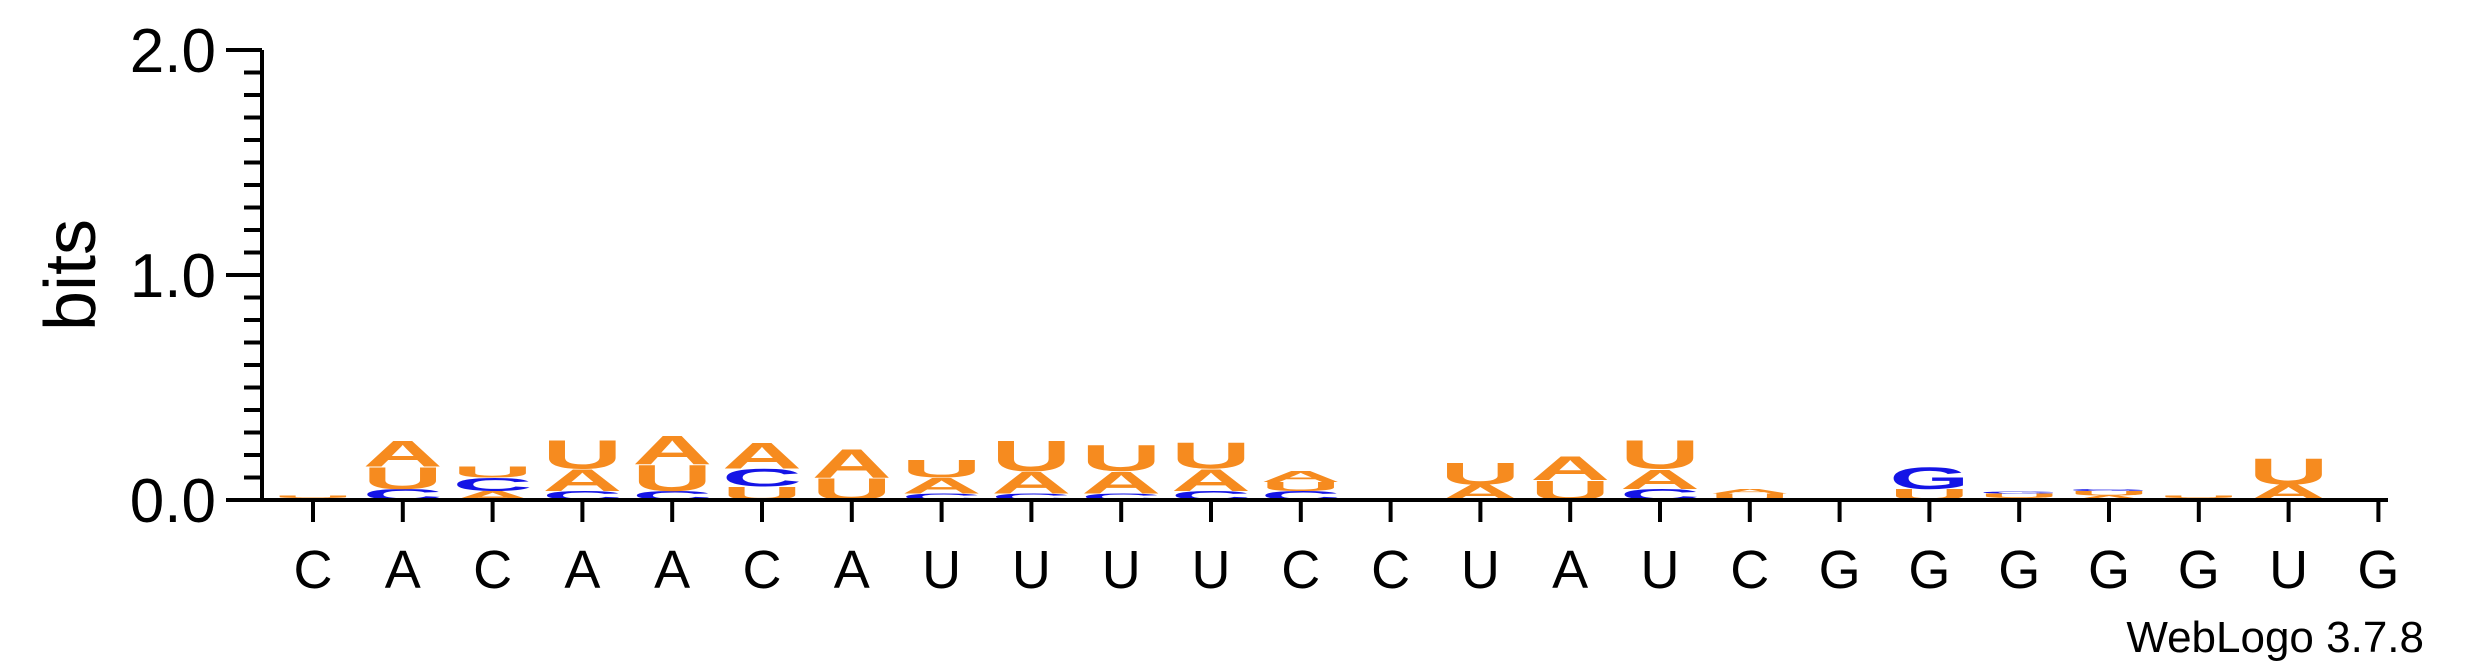 Image resolution: width=2475 pixels, height=667 pixels. What do you see at coordinates (173, 51) in the screenshot?
I see `y-tick-label: 2.0` at bounding box center [173, 51].